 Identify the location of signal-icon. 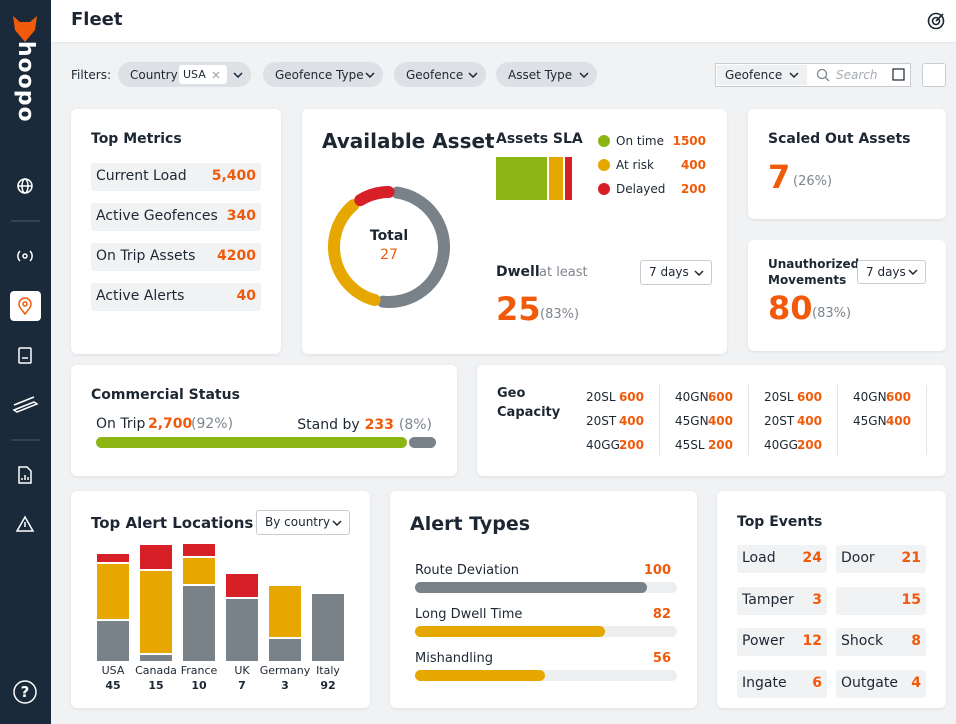
(25, 256).